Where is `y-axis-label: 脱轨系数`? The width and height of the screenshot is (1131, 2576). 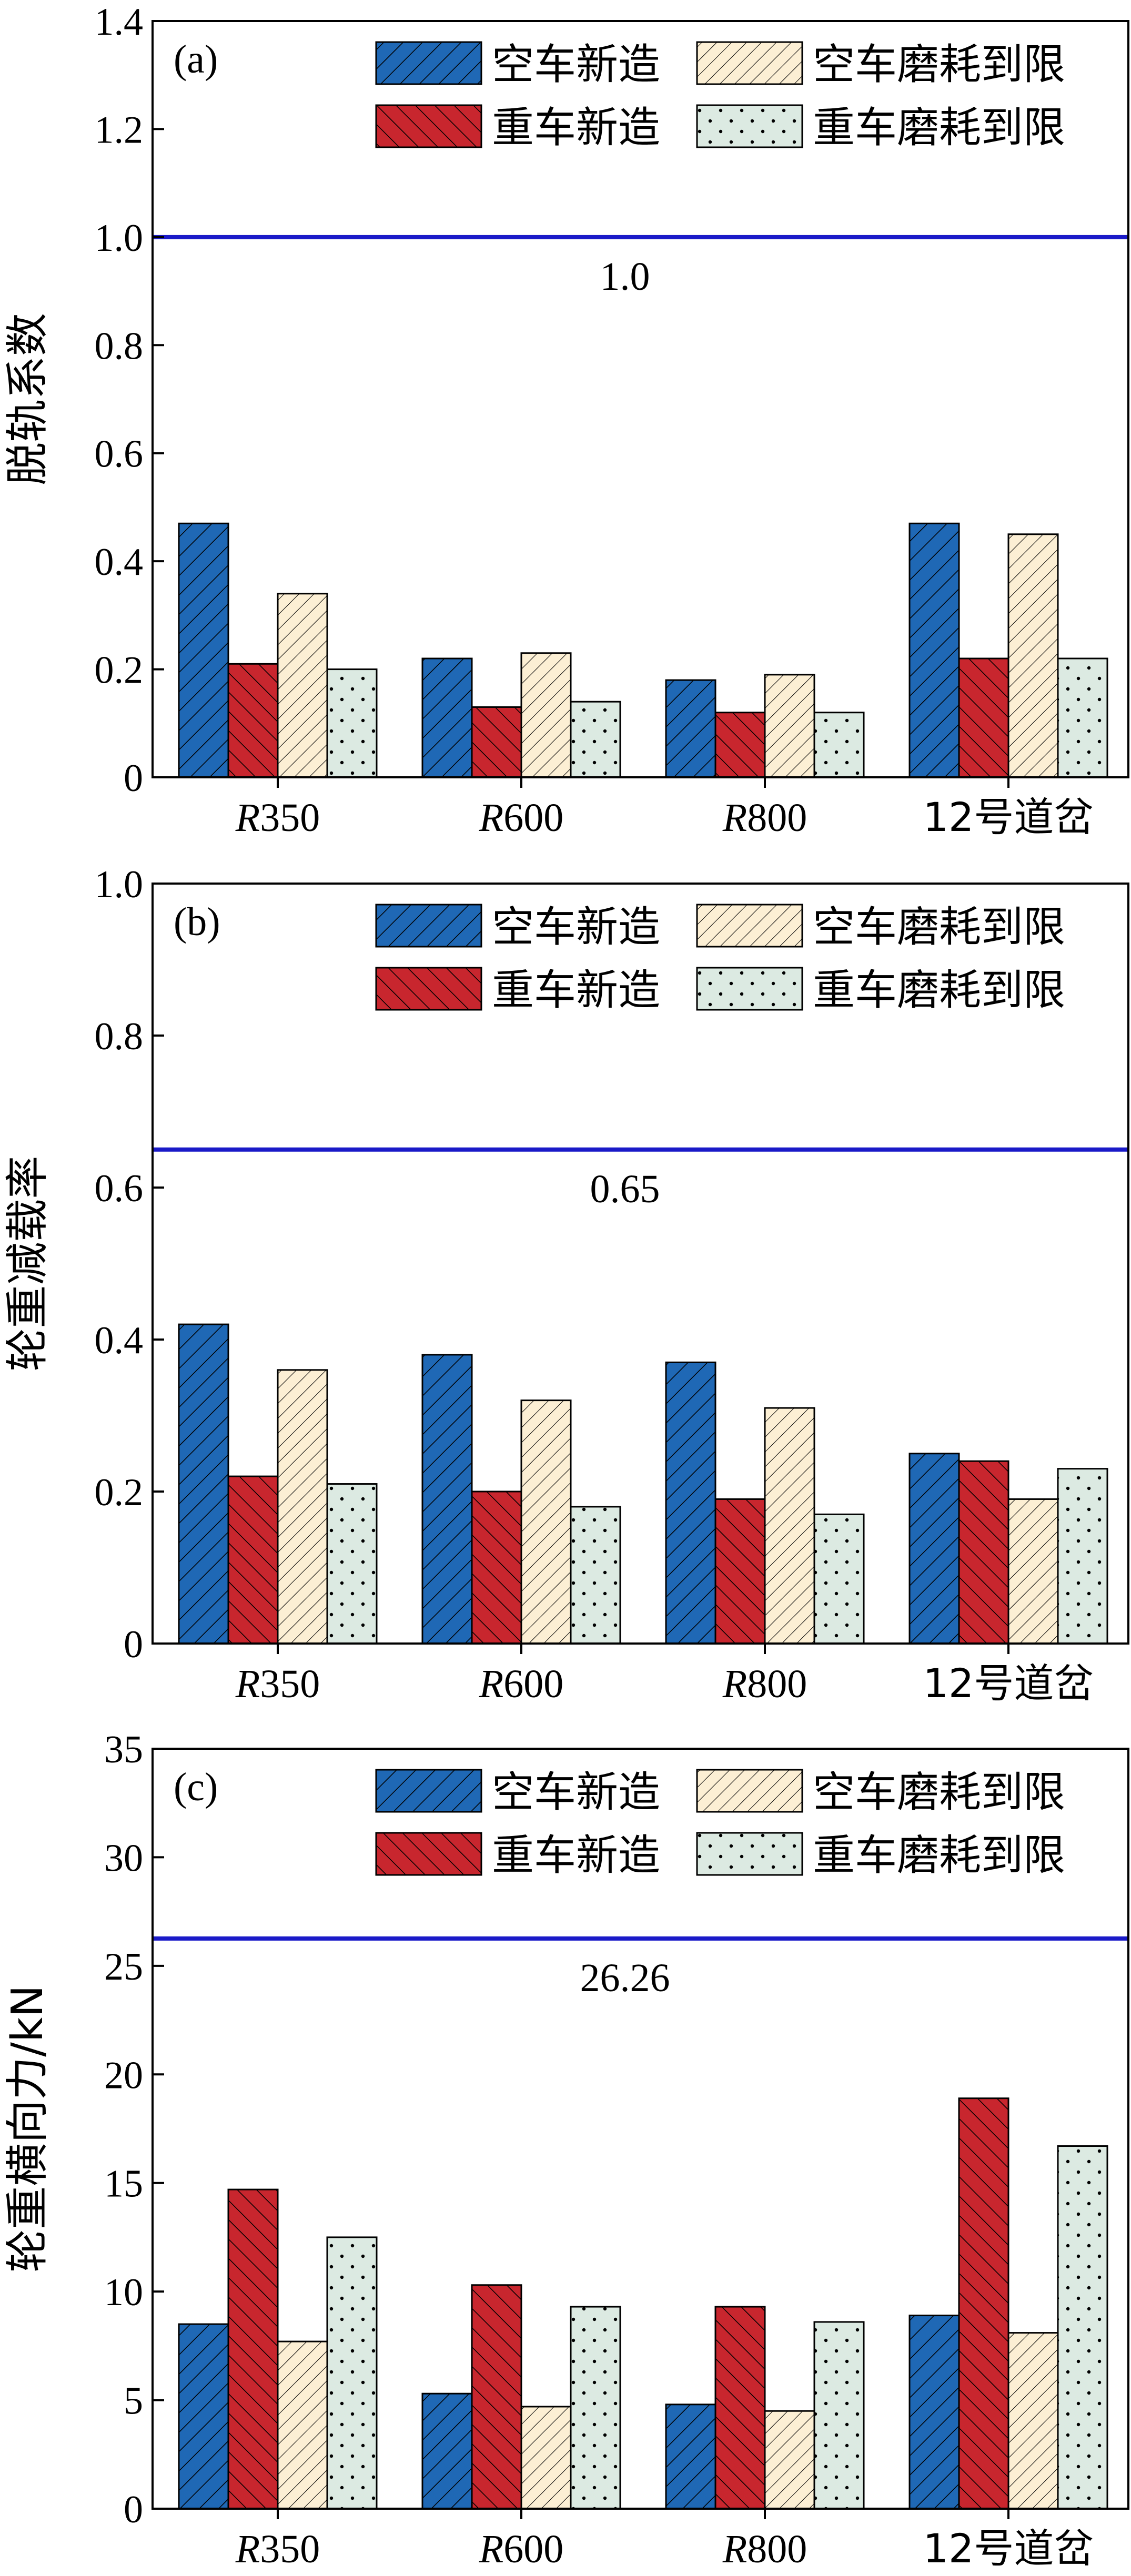
y-axis-label: 脱轨系数 is located at coordinates (28, 399).